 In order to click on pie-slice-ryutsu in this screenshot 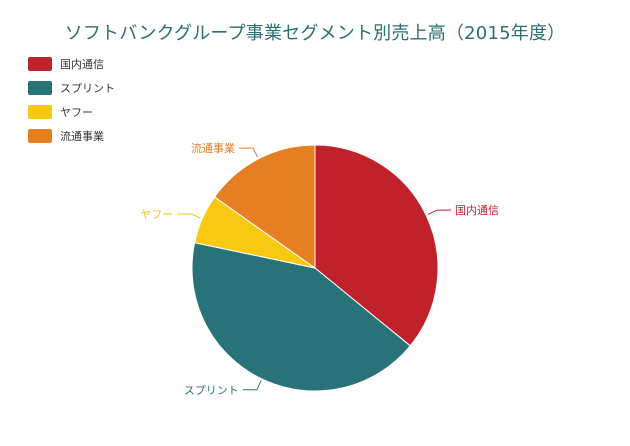, I will do `click(264, 206)`.